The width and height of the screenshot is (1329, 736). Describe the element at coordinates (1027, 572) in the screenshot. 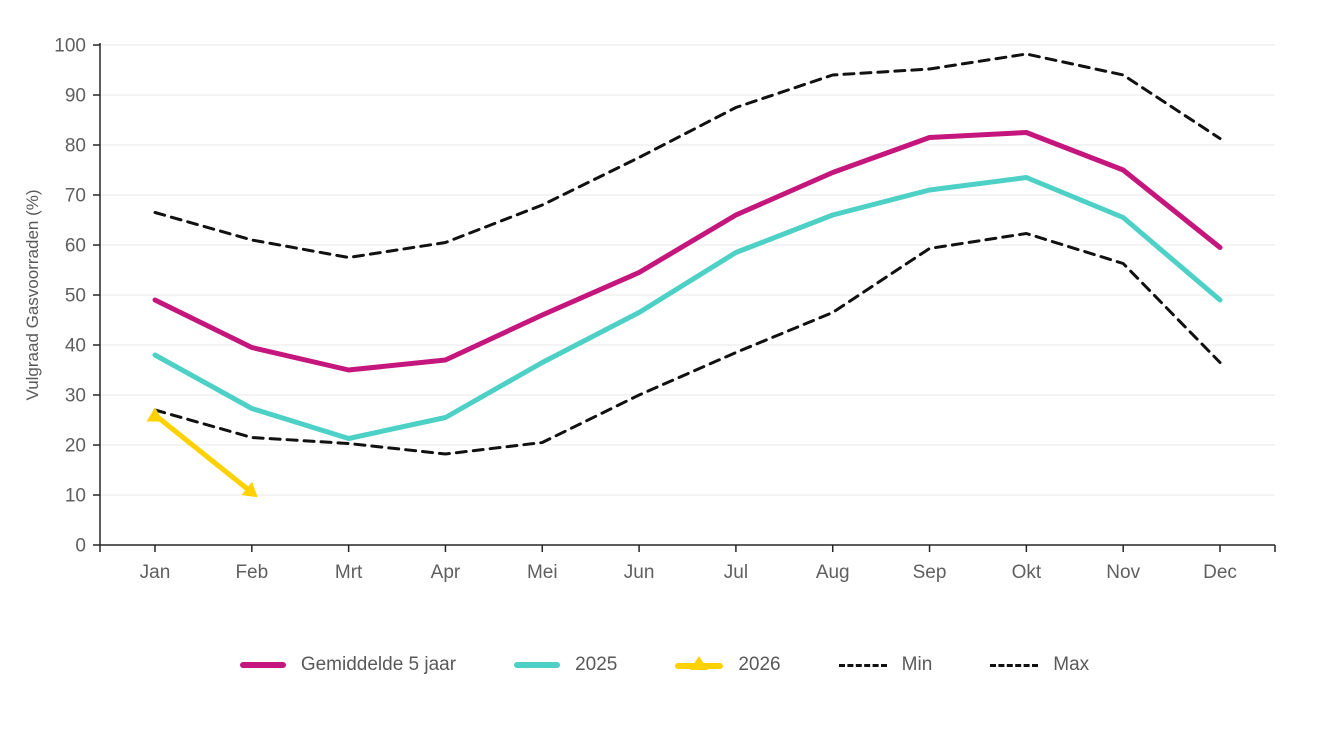

I see `x-tick-label-okt: Okt` at that location.